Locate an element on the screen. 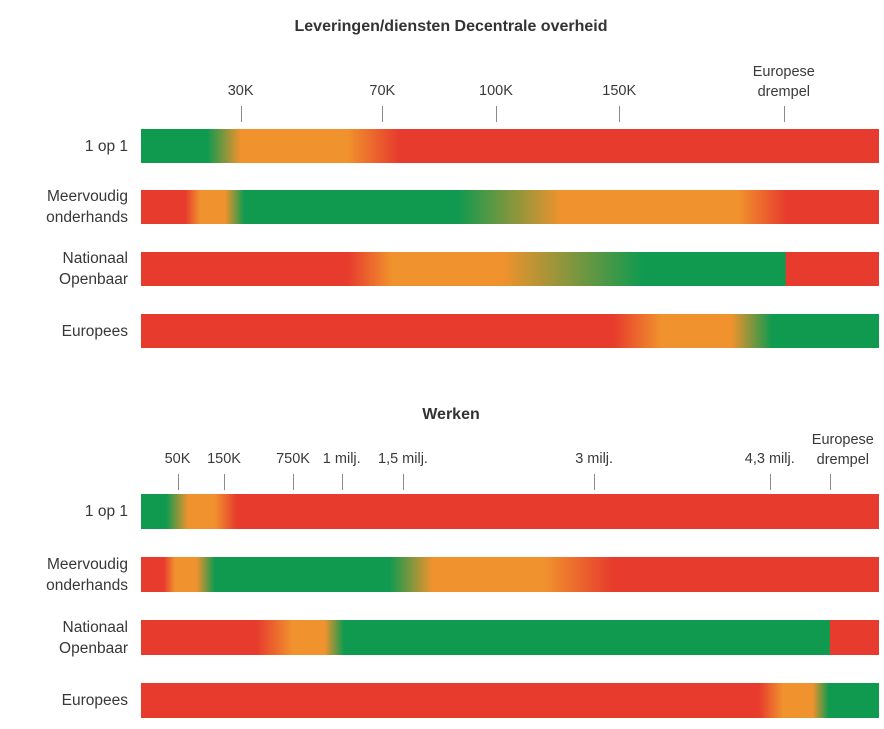 Image resolution: width=884 pixels, height=729 pixels. axis-tick-label: 50K is located at coordinates (177, 459).